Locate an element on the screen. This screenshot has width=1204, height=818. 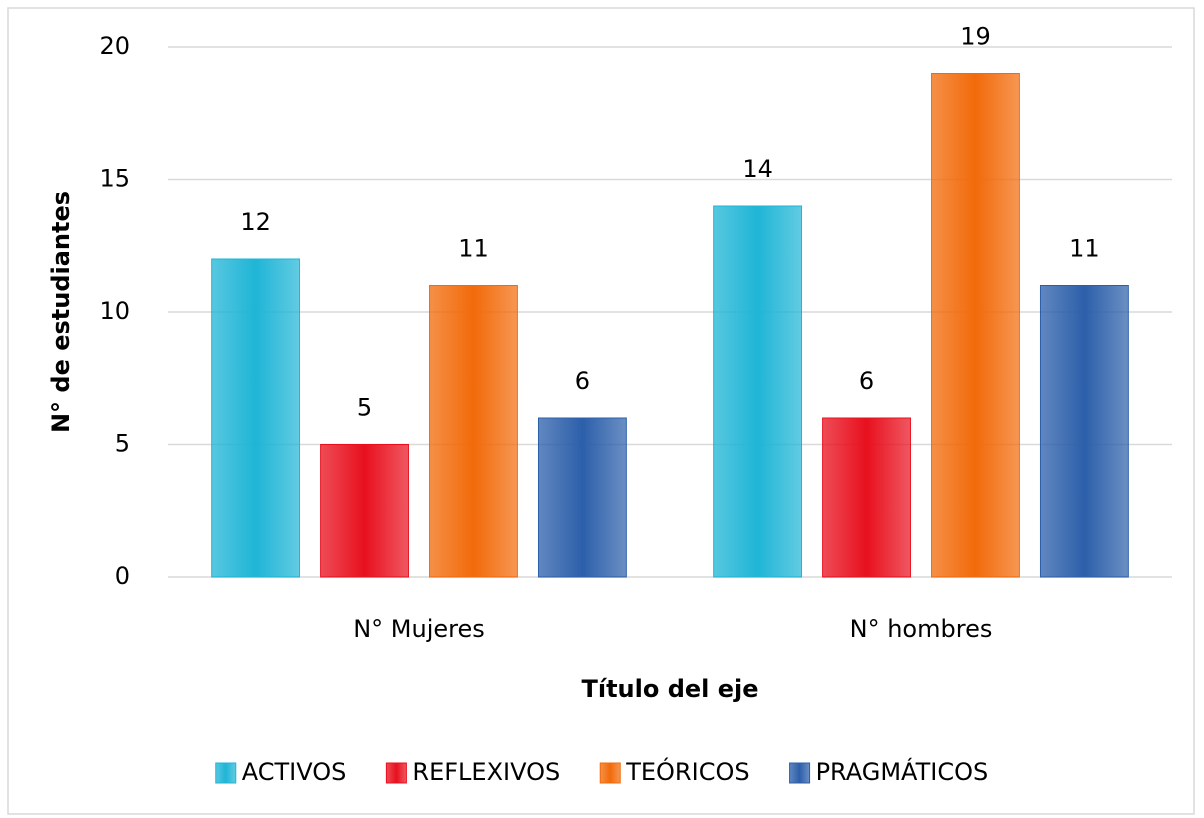
x-tick-label: N° Mujeres is located at coordinates (419, 629).